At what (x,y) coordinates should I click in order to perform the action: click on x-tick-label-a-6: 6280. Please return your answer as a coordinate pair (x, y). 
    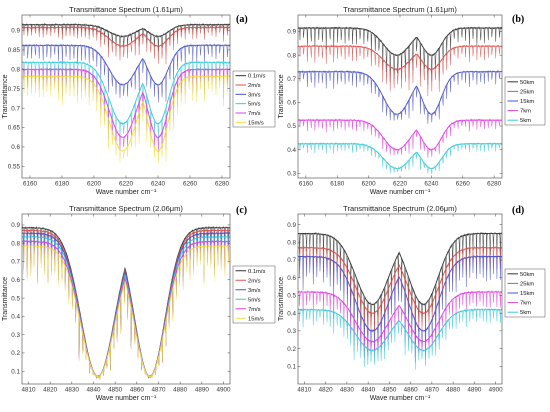
    Looking at the image, I should click on (222, 184).